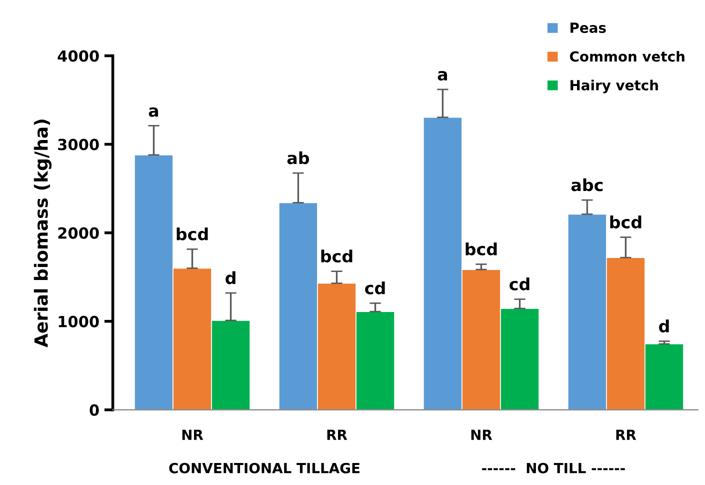 This screenshot has height=485, width=705. I want to click on legend-label: Peas, so click(588, 27).